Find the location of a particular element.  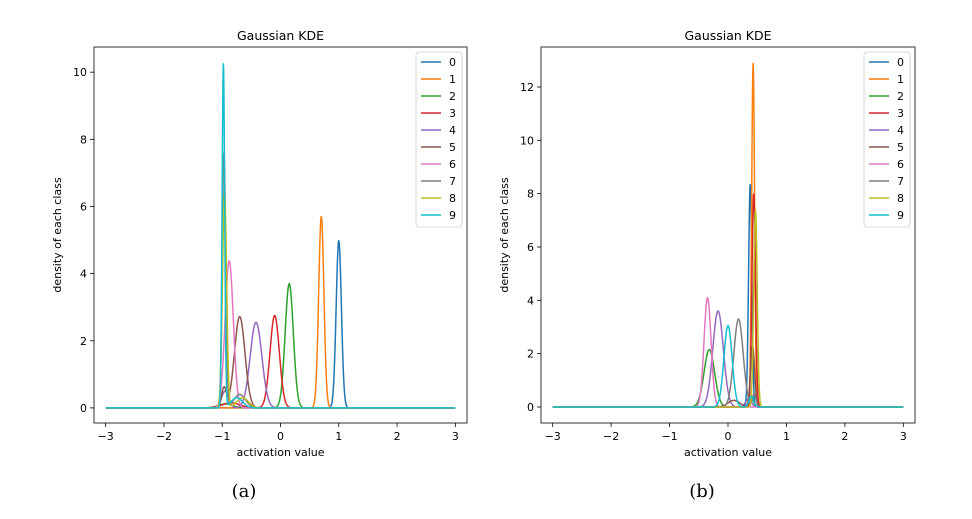

panel-caption: (b) is located at coordinates (702, 491).